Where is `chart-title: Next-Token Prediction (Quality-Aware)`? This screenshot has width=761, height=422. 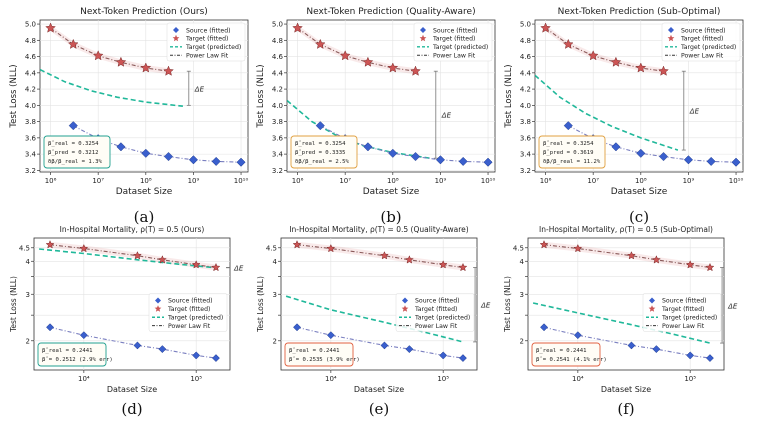 chart-title: Next-Token Prediction (Quality-Aware) is located at coordinates (390, 12).